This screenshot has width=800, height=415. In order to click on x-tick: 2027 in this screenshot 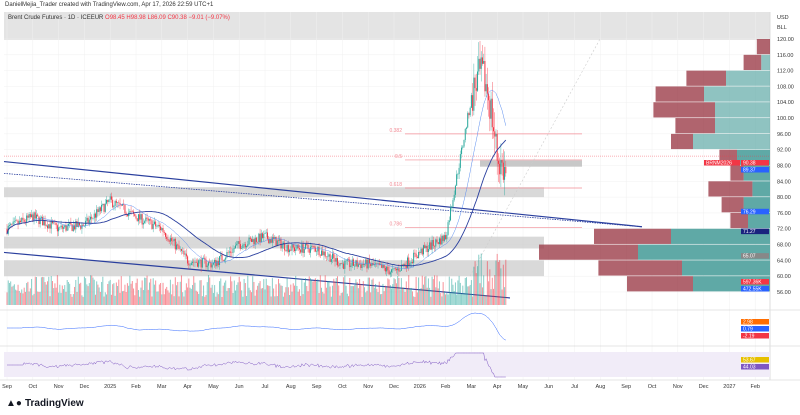, I will do `click(729, 387)`.